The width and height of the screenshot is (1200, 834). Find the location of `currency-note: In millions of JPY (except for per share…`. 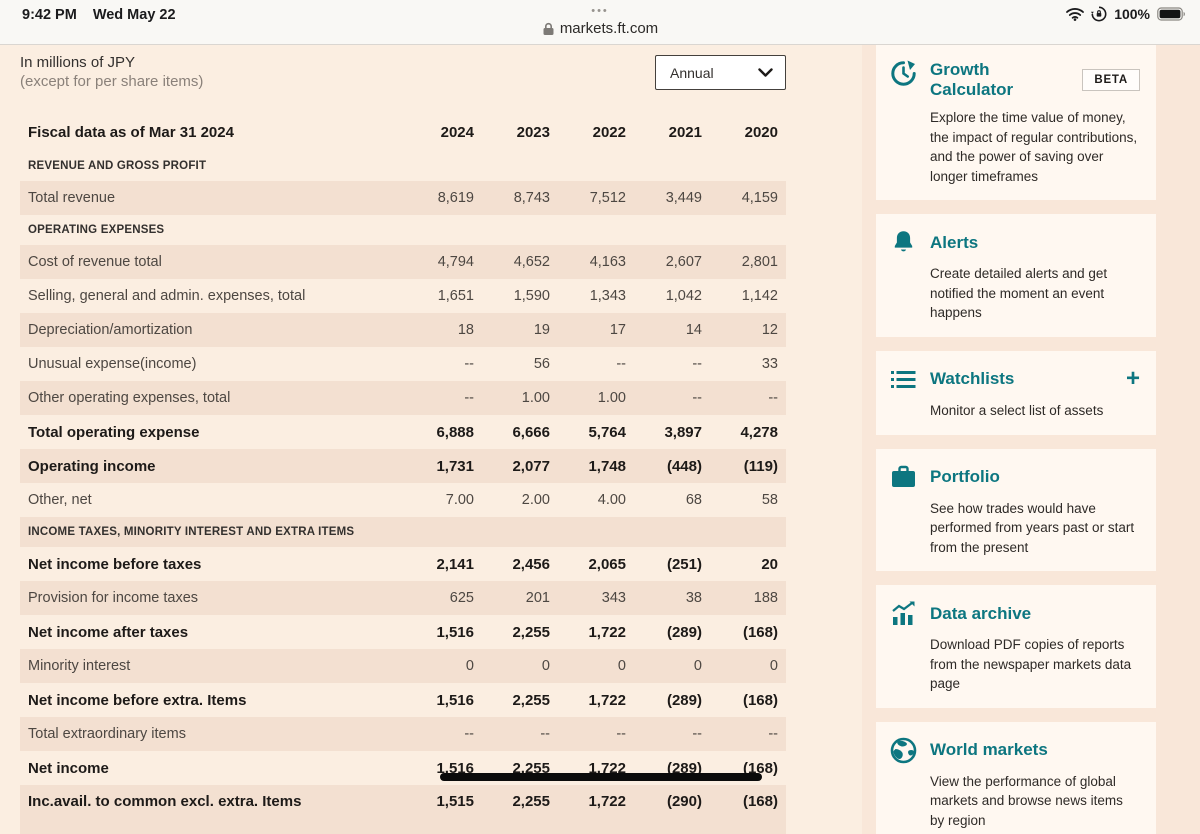

currency-note: In millions of JPY (except for per share… is located at coordinates (403, 72).